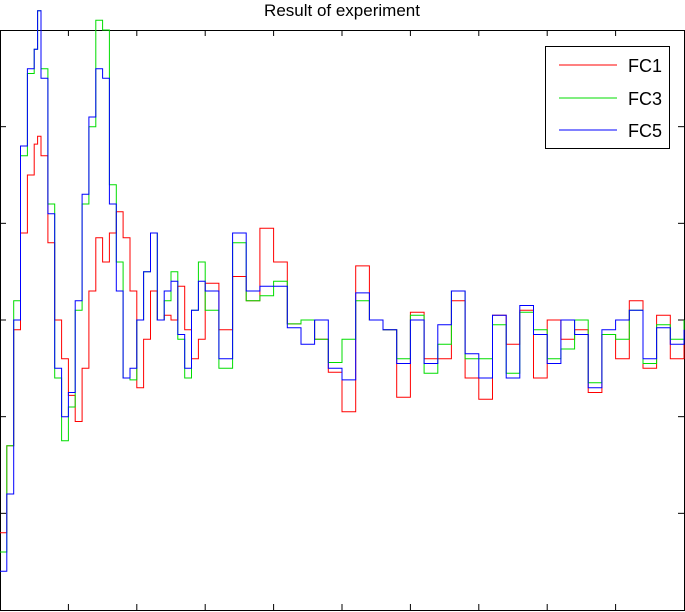  What do you see at coordinates (607, 97) in the screenshot?
I see `legend: FC1 FC3 FC5` at bounding box center [607, 97].